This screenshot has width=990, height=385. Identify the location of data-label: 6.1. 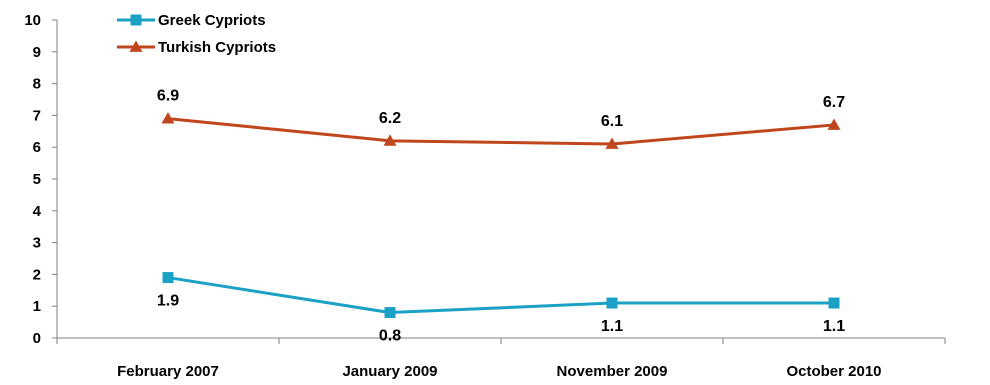
(612, 121).